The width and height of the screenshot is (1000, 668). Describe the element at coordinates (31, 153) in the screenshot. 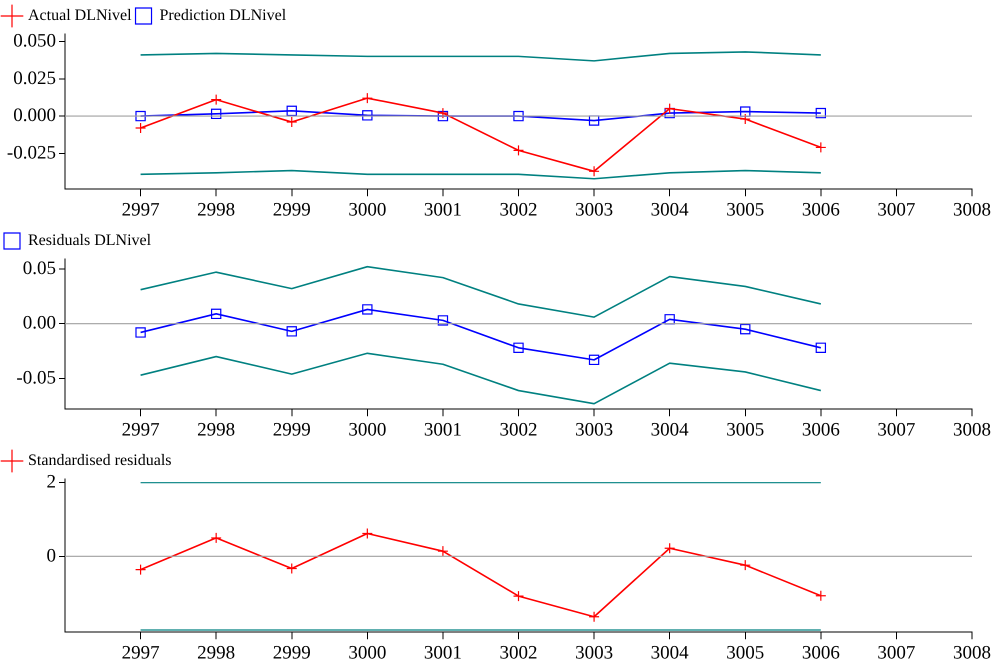

I see `y-tick-label: -0.025` at that location.